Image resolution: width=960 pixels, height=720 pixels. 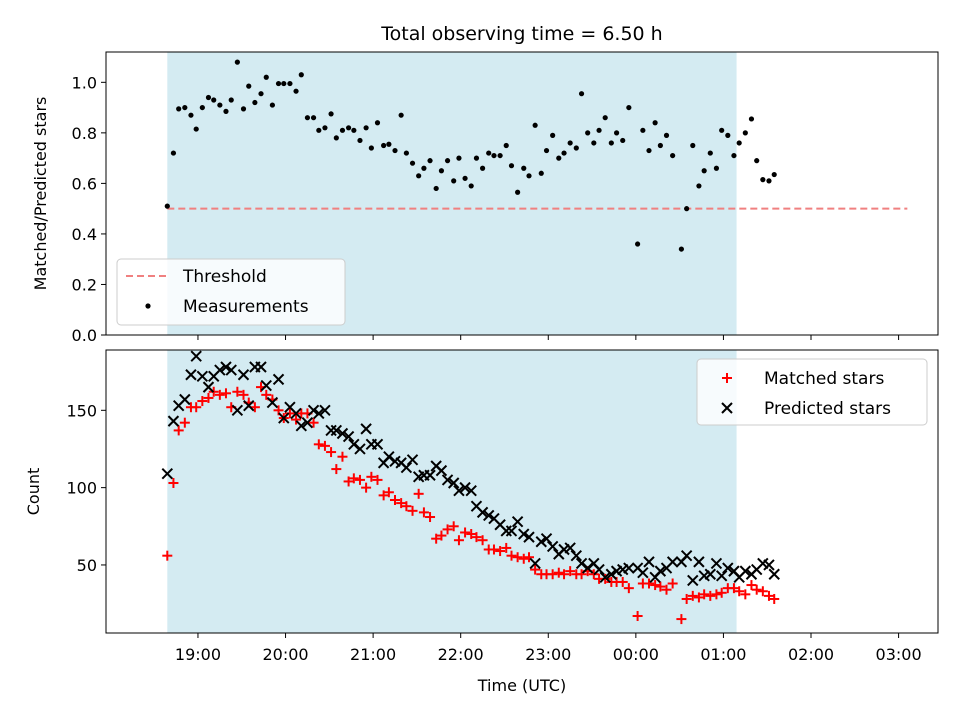 I want to click on top-legend: Threshold Measurements, so click(x=231, y=292).